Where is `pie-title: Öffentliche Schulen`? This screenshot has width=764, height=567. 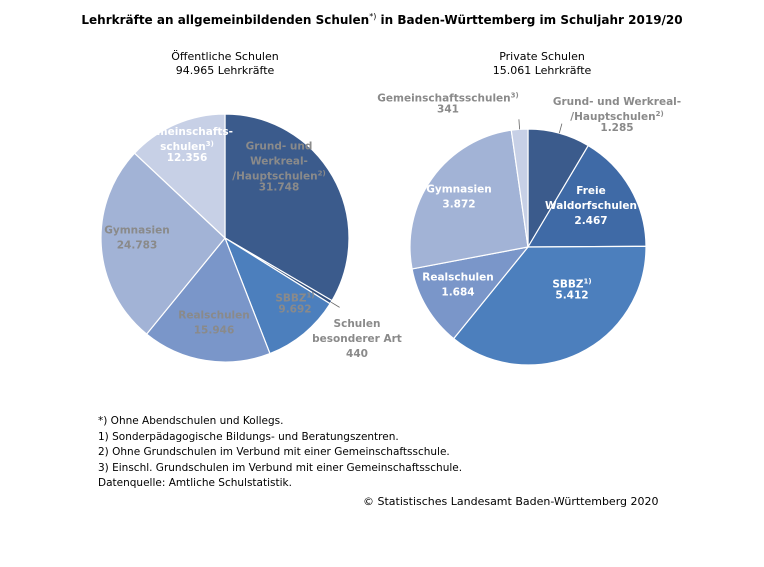
pie-title: Öffentliche Schulen is located at coordinates (224, 56).